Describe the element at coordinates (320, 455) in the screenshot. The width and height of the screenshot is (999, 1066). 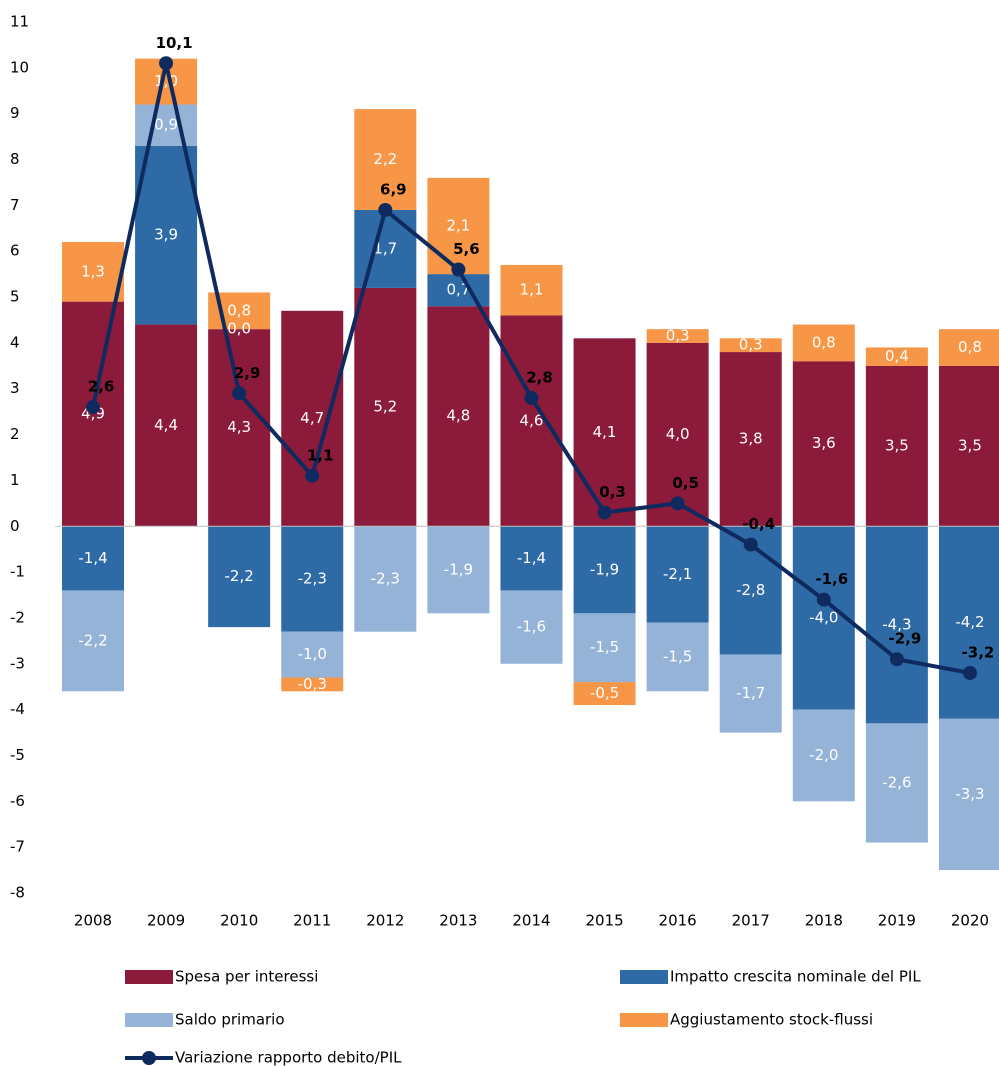
I see `line-label: 1,1` at that location.